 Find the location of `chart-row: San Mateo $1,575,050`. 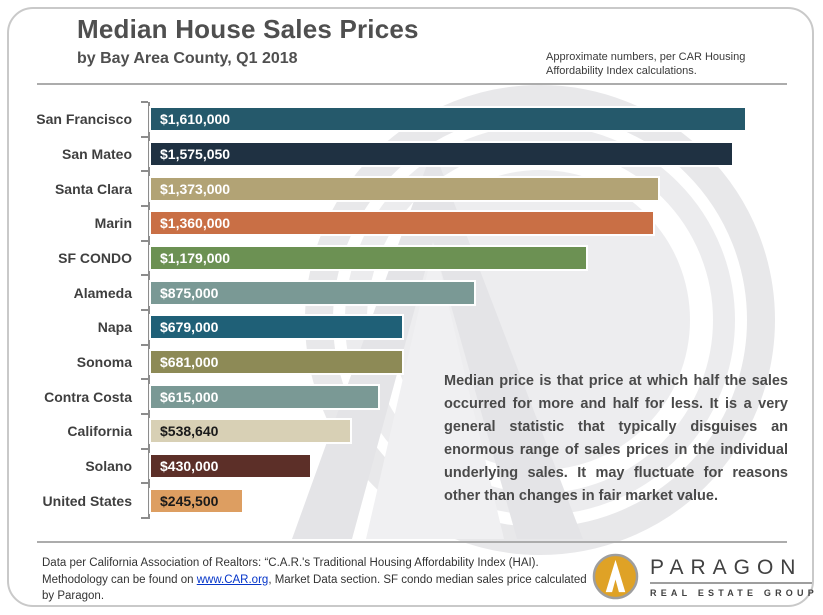

chart-row: San Mateo $1,575,050 is located at coordinates (395, 154).